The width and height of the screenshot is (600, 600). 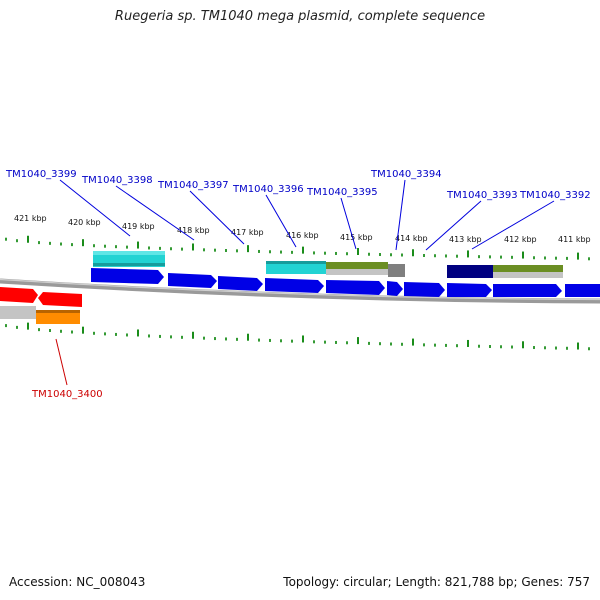 What do you see at coordinates (482, 195) in the screenshot?
I see `gene-label: TM1040_3393` at bounding box center [482, 195].